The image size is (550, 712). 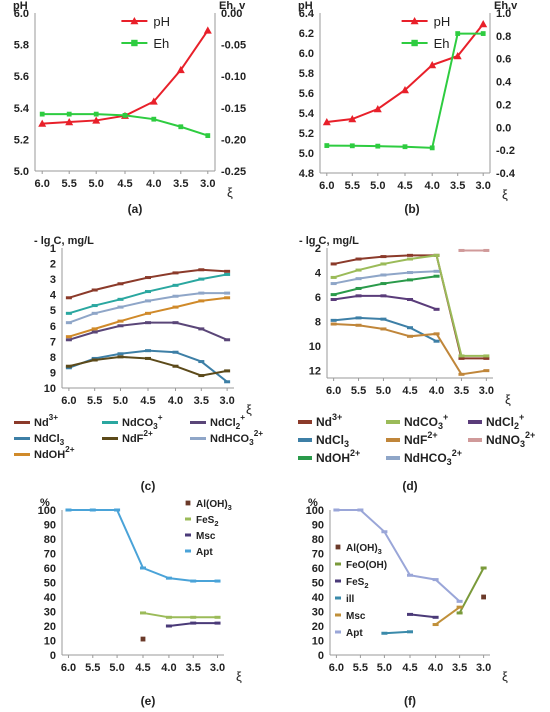 What do you see at coordinates (306, 34) in the screenshot?
I see `y-tick-label: 6.2` at bounding box center [306, 34].